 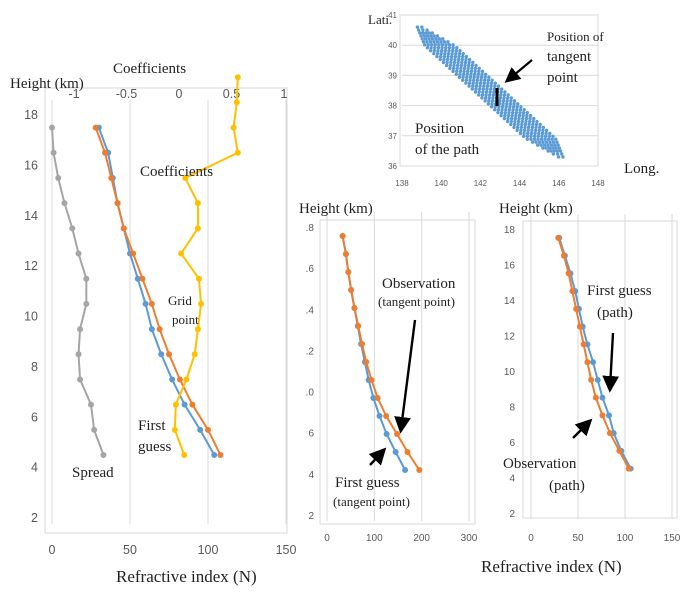 I want to click on map-x-ticks: 138 140 142 144 146 148, so click(x=500, y=183).